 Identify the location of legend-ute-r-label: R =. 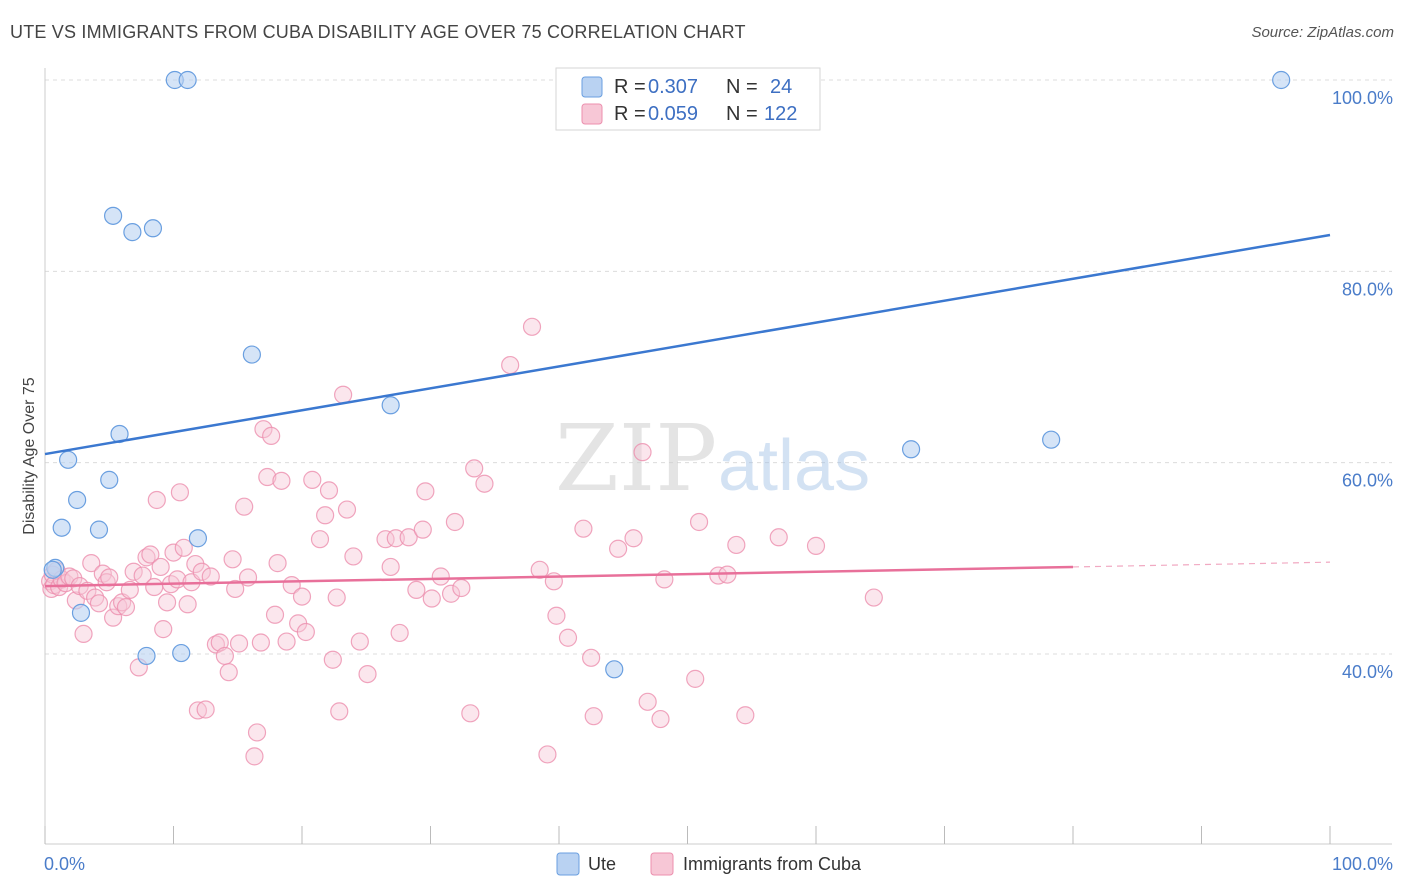
(630, 87).